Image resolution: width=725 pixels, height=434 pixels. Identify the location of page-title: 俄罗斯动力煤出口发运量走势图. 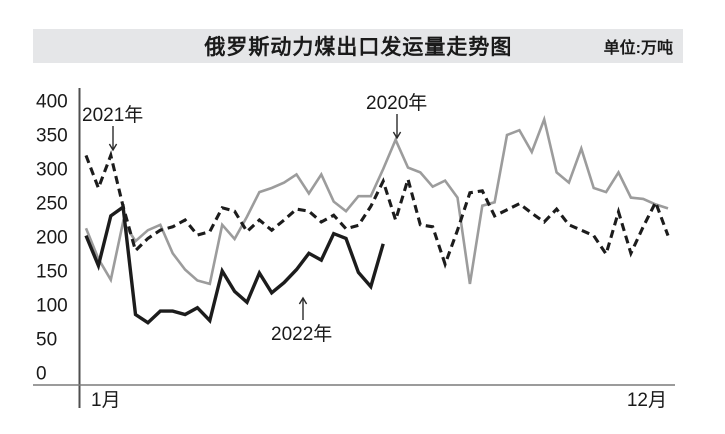
(358, 47).